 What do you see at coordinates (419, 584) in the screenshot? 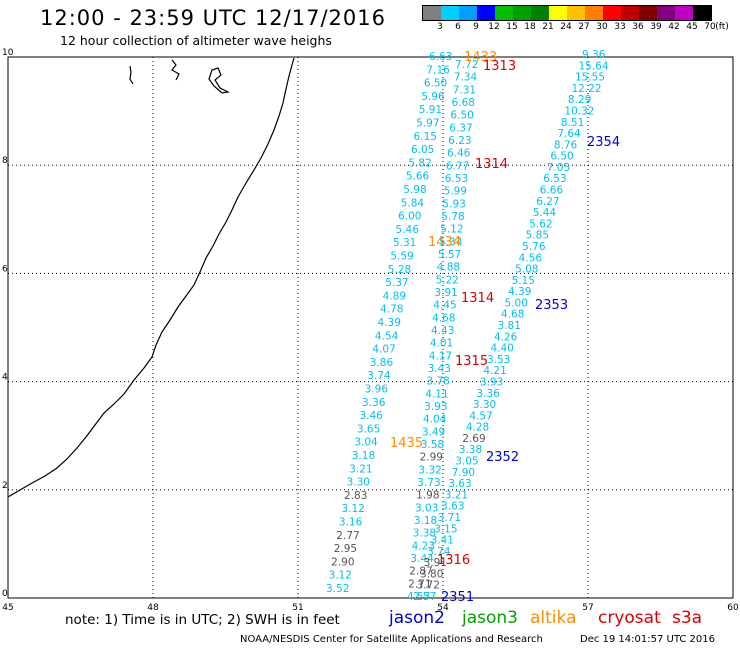
I see `swh-value: 2.71` at bounding box center [419, 584].